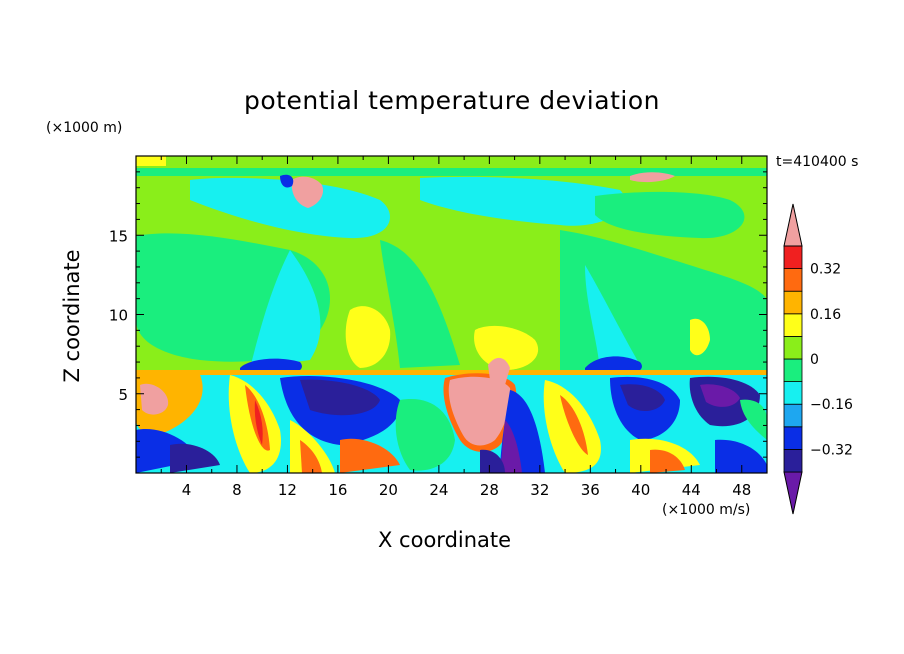 This screenshot has height=654, width=904. What do you see at coordinates (123, 395) in the screenshot?
I see `y-tick-label: 5` at bounding box center [123, 395].